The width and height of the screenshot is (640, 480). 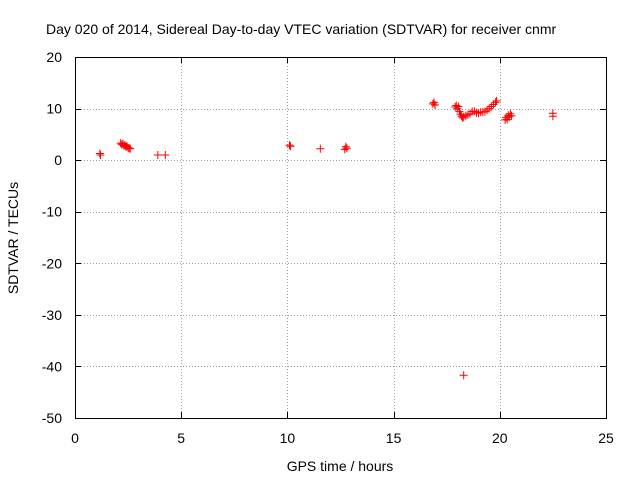 I want to click on x-axis-label: GPS time / hours, so click(x=340, y=466).